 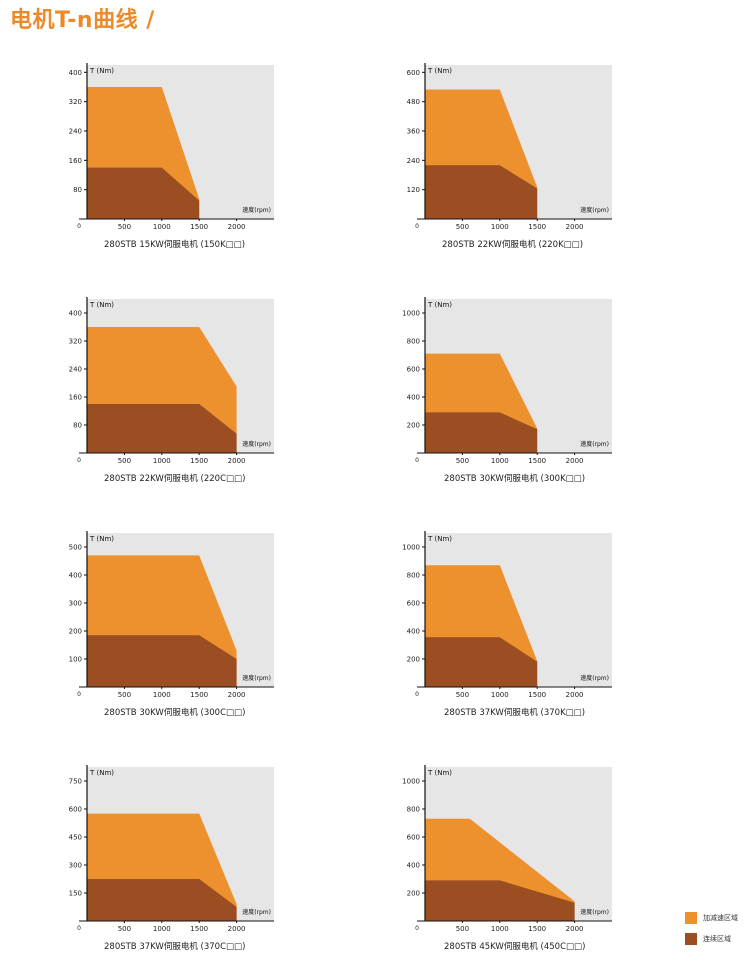 I want to click on y-tick-label: 120, so click(x=413, y=190).